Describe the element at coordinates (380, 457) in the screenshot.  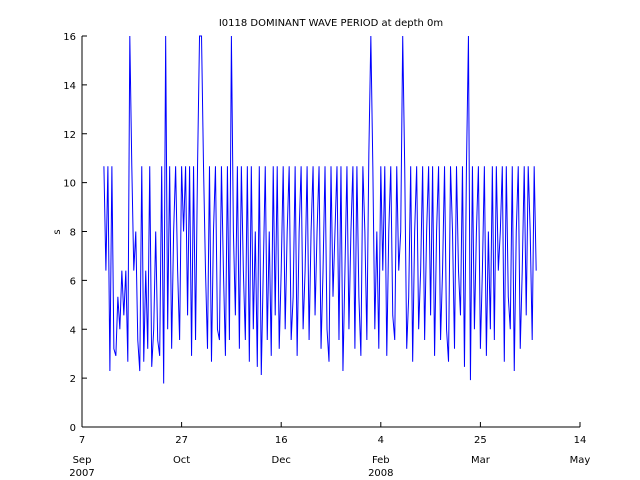
I see `x-tick-label: 4 Feb 2008` at that location.